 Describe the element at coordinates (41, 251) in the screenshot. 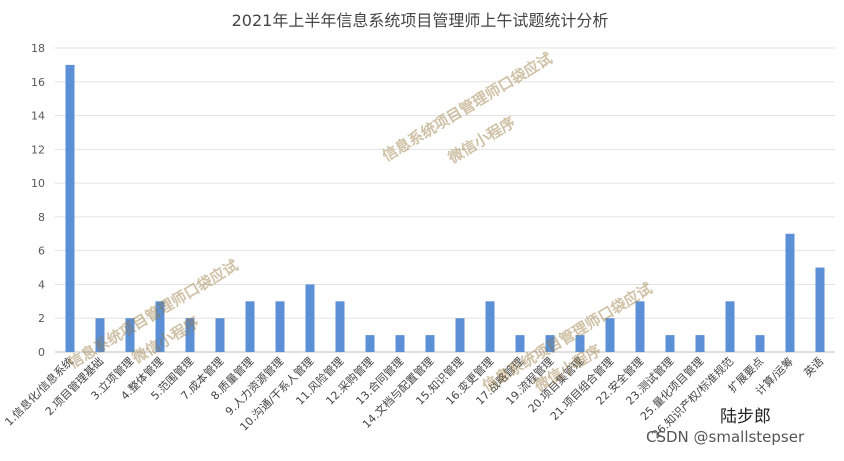

I see `y-tick-label: 6` at that location.